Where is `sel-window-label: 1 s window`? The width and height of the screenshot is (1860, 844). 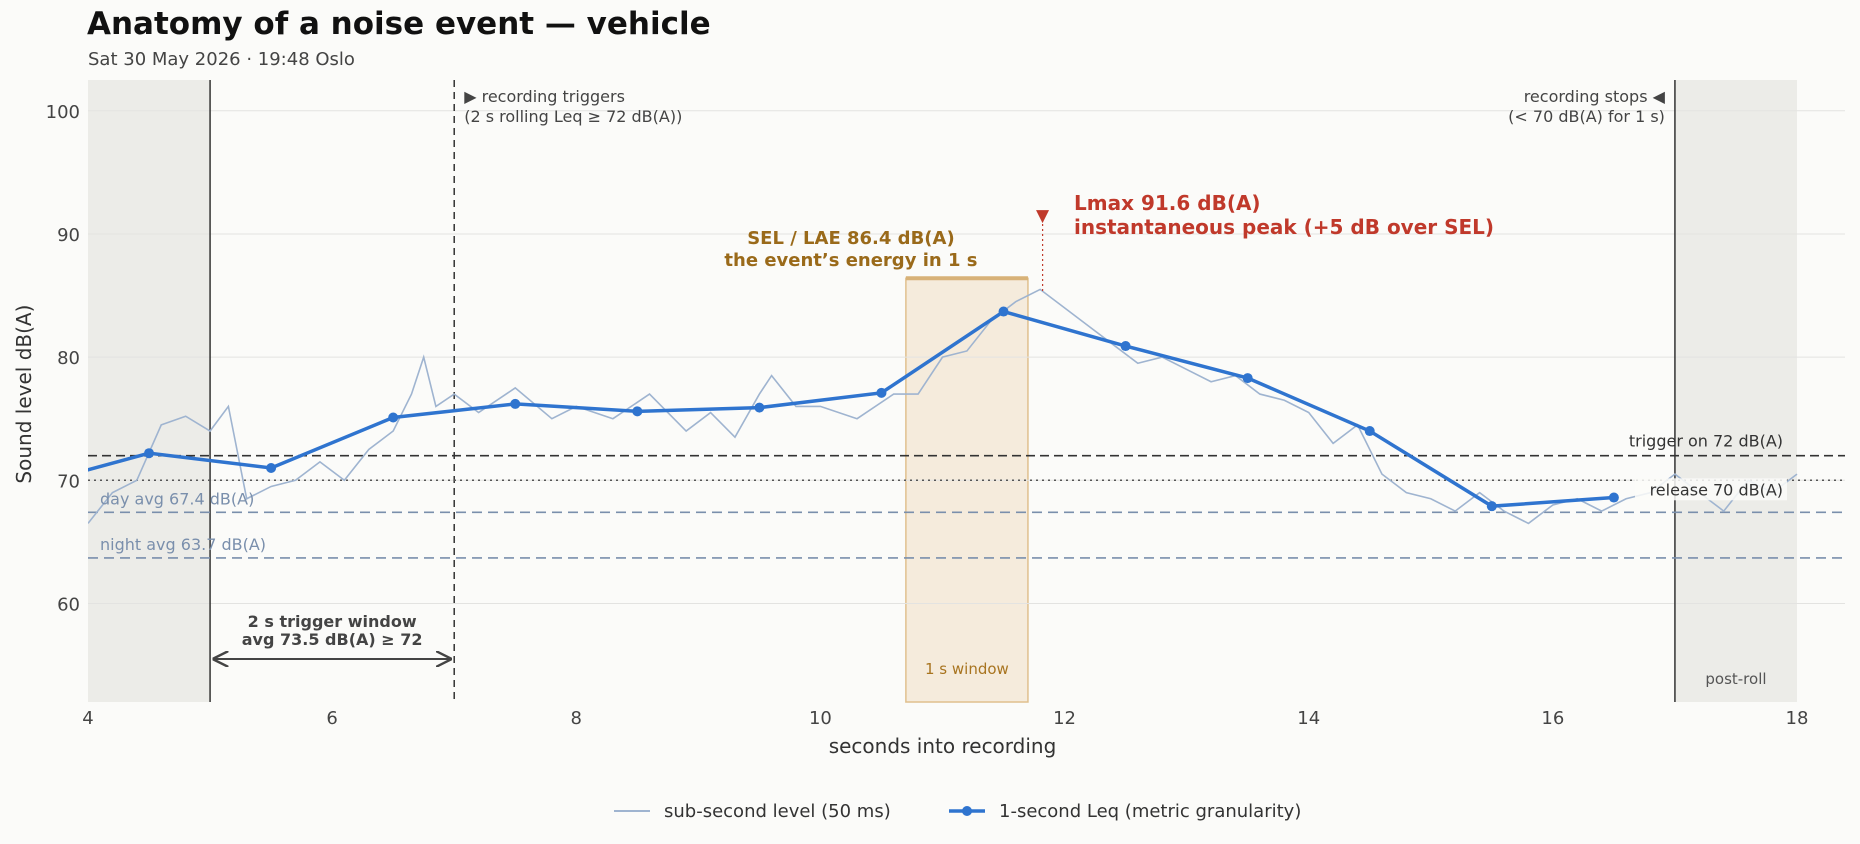
sel-window-label: 1 s window is located at coordinates (967, 669).